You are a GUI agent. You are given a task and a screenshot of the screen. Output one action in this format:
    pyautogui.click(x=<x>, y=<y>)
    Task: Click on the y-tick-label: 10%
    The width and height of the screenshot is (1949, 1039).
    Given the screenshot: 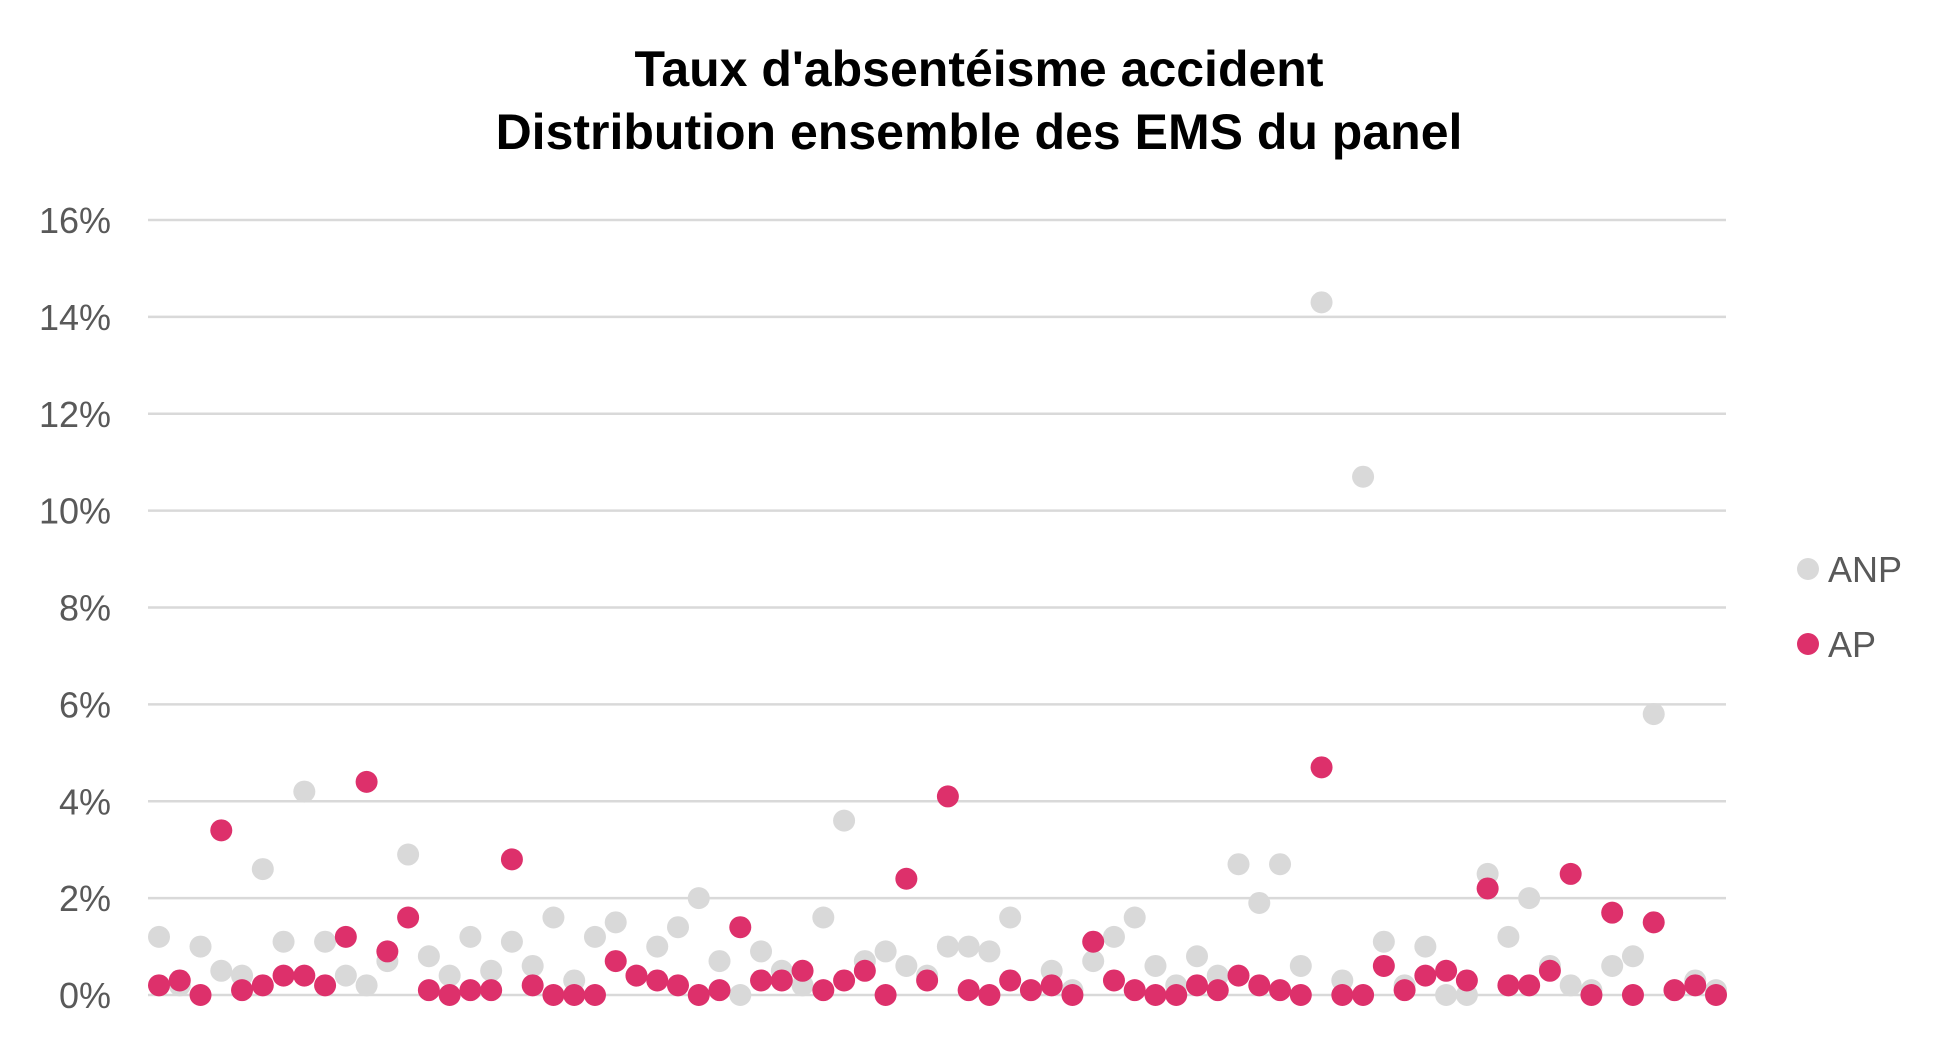 What is the action you would take?
    pyautogui.click(x=75, y=511)
    